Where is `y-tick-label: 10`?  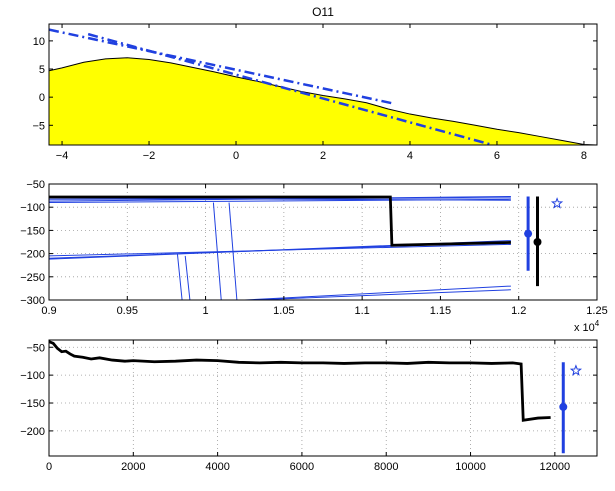
y-tick-label: 10 is located at coordinates (39, 42).